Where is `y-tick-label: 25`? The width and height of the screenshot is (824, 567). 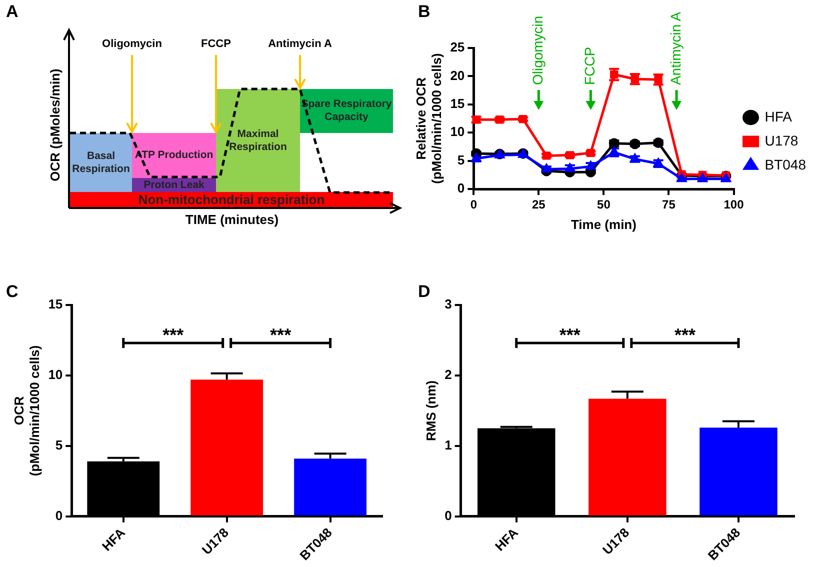
y-tick-label: 25 is located at coordinates (457, 47).